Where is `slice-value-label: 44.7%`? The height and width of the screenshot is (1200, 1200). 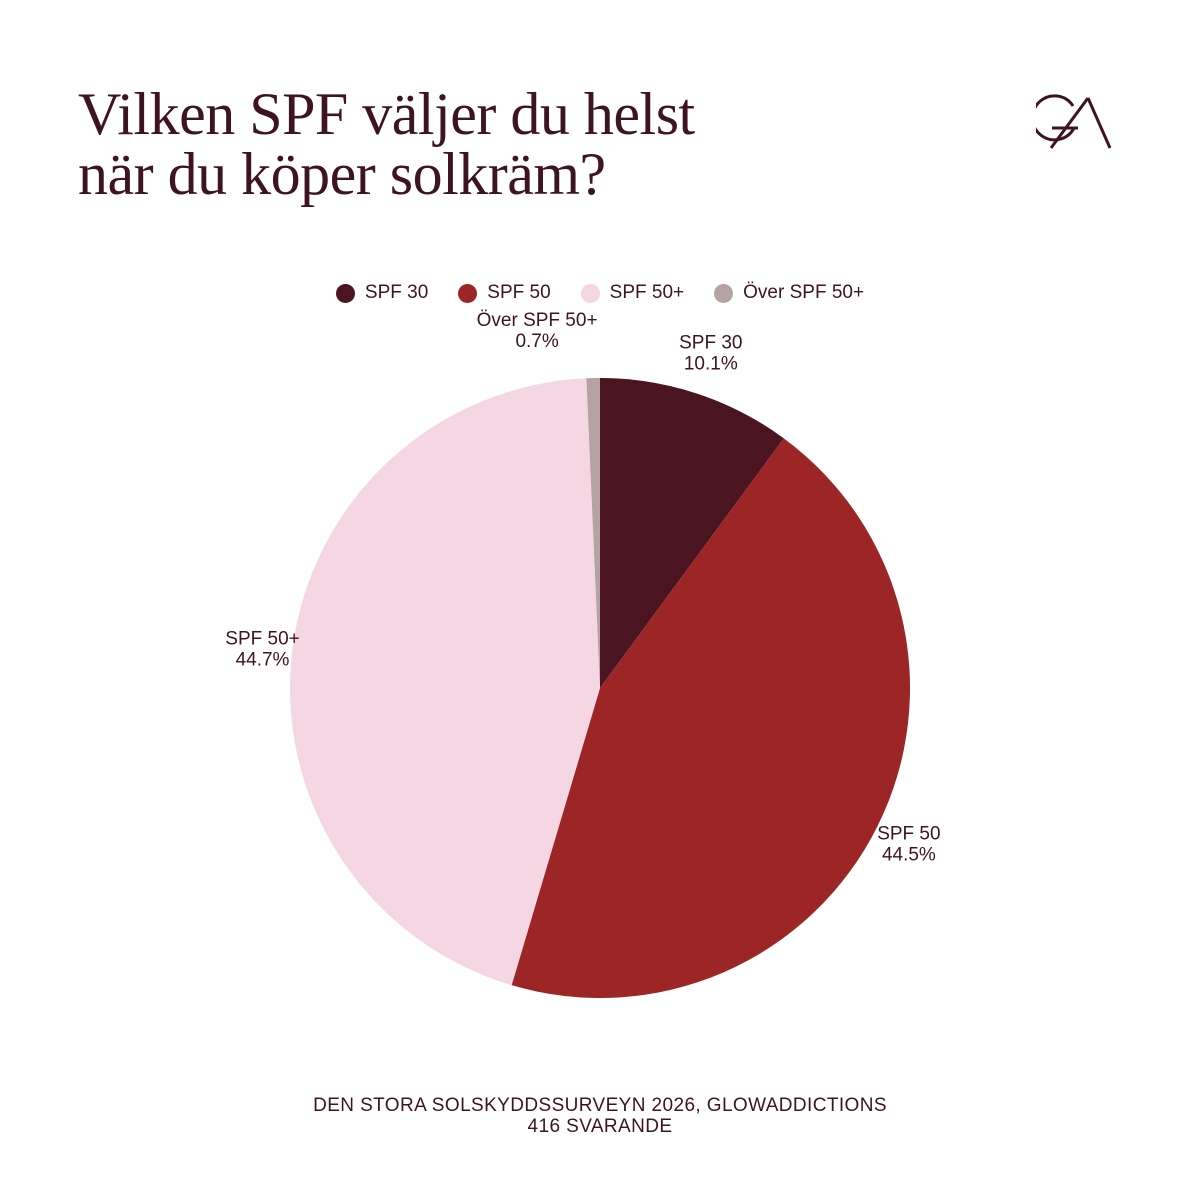
slice-value-label: 44.7% is located at coordinates (263, 659).